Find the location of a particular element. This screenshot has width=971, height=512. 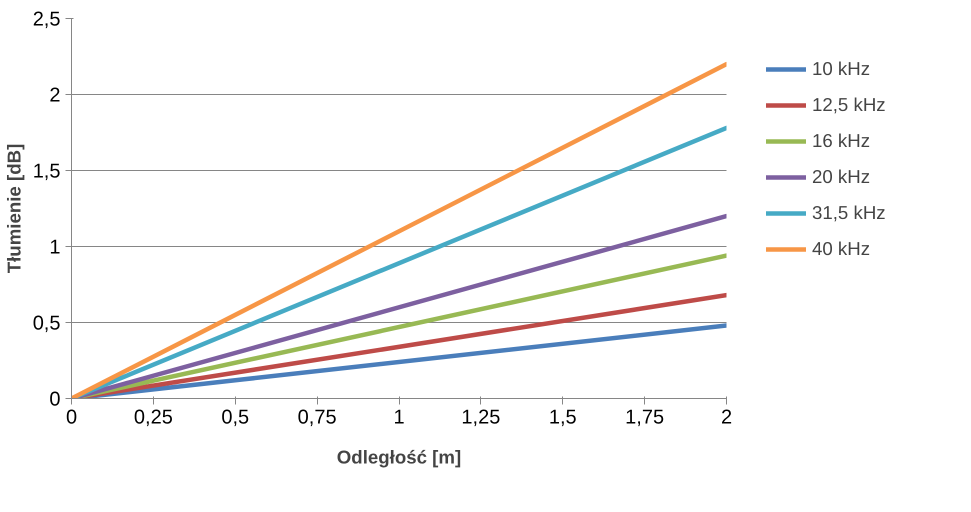

x-tick-label: 0,5 is located at coordinates (235, 417).